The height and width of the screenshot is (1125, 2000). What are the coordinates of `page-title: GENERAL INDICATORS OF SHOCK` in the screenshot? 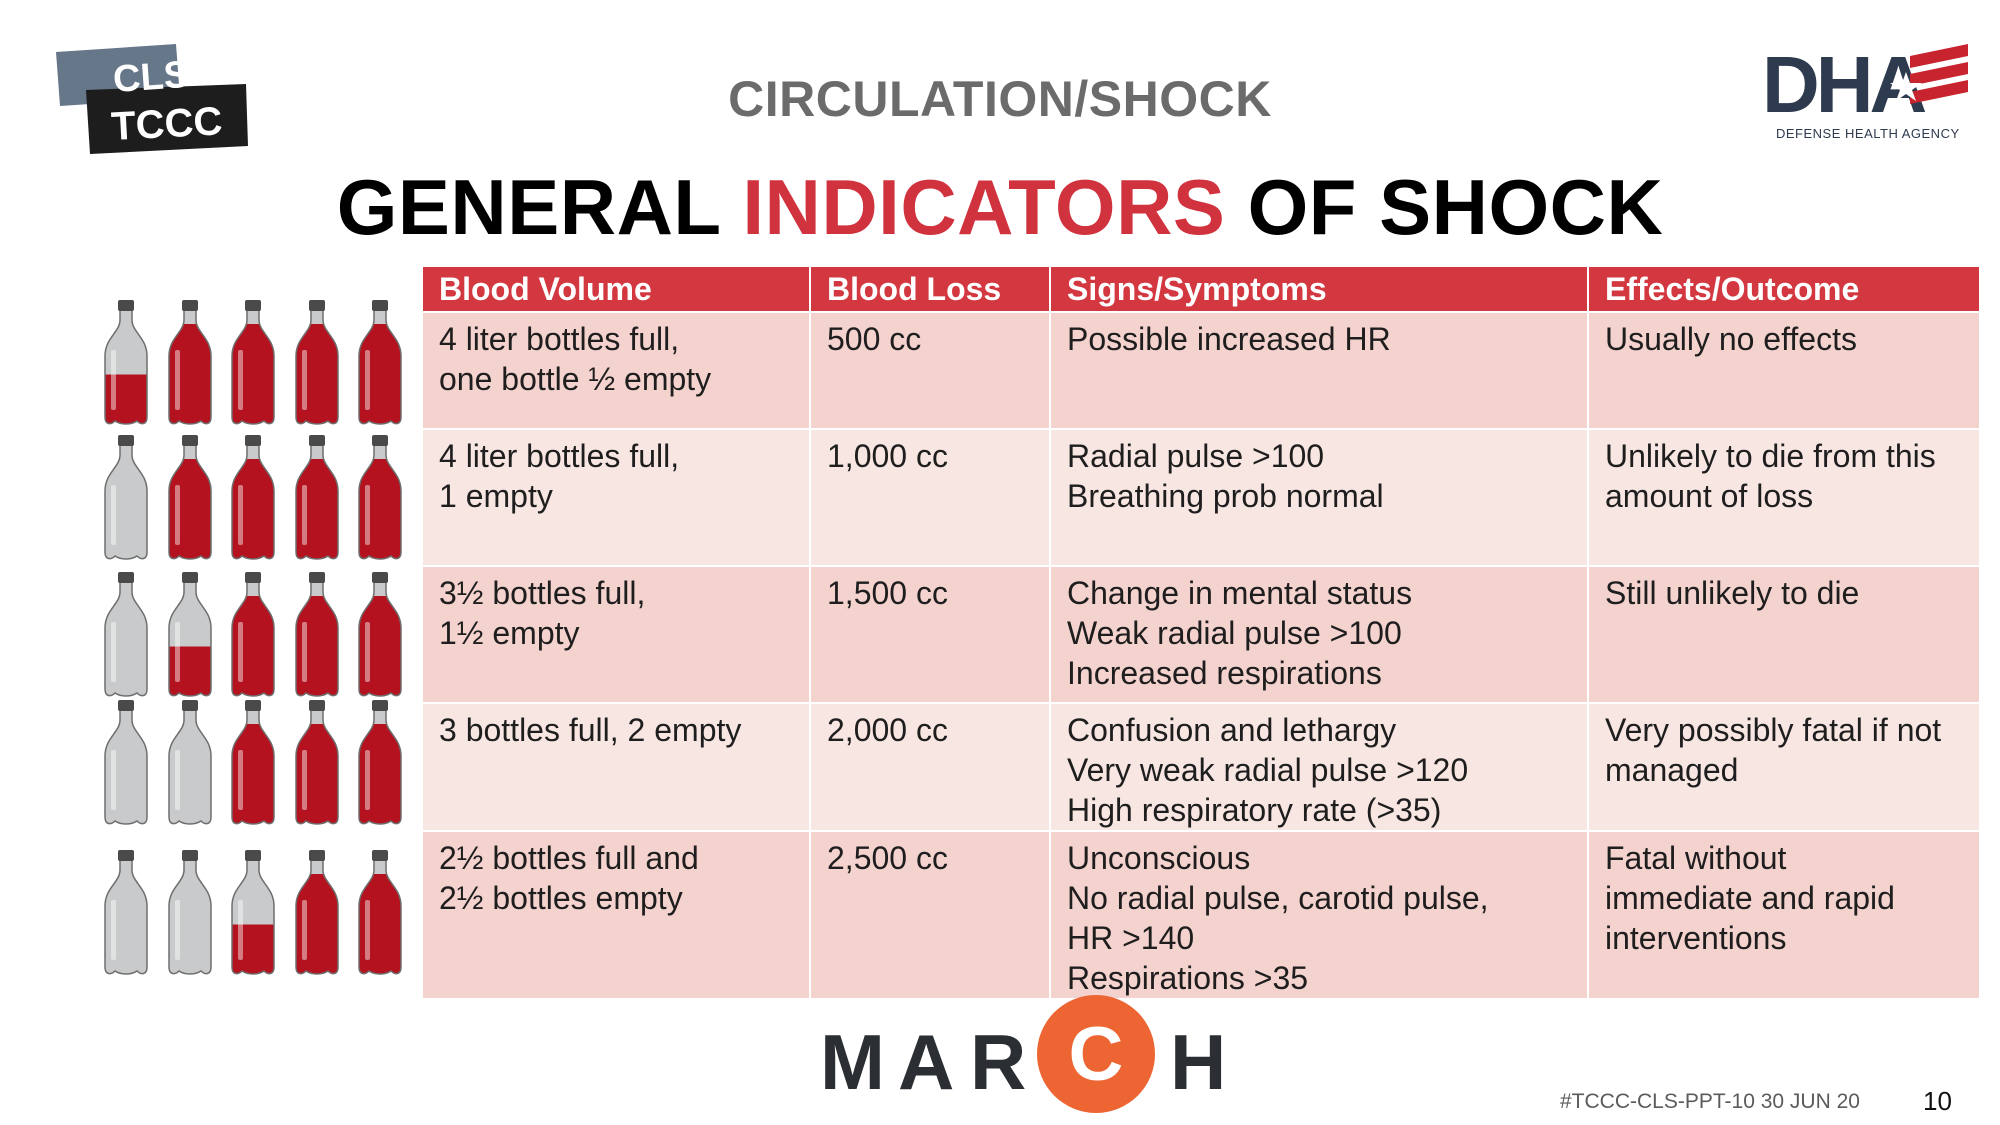 It's located at (1000, 207).